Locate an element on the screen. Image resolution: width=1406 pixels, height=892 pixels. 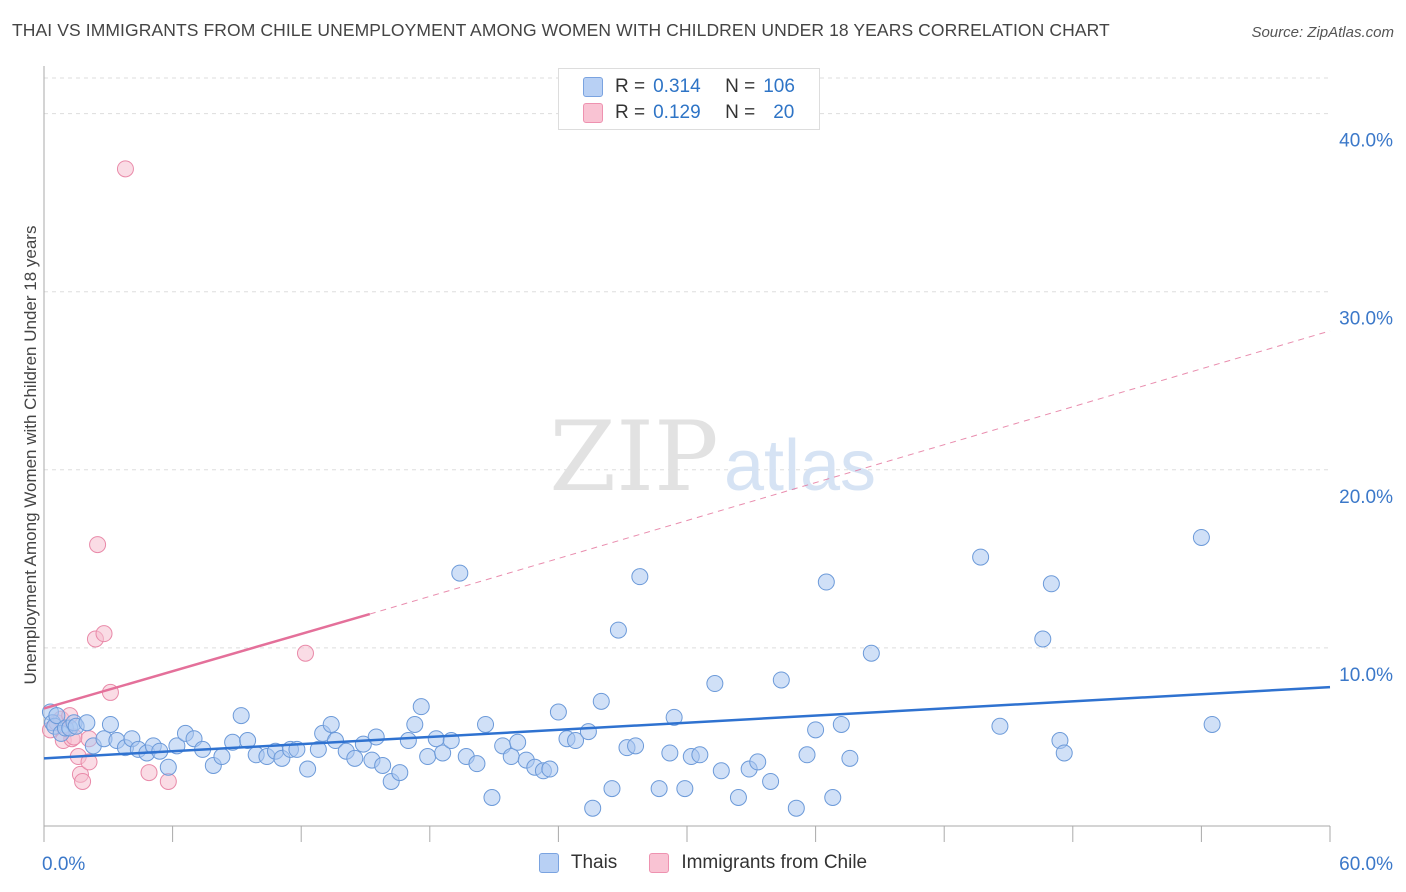
legend-item-thais: Thais is located at coordinates (578, 863).